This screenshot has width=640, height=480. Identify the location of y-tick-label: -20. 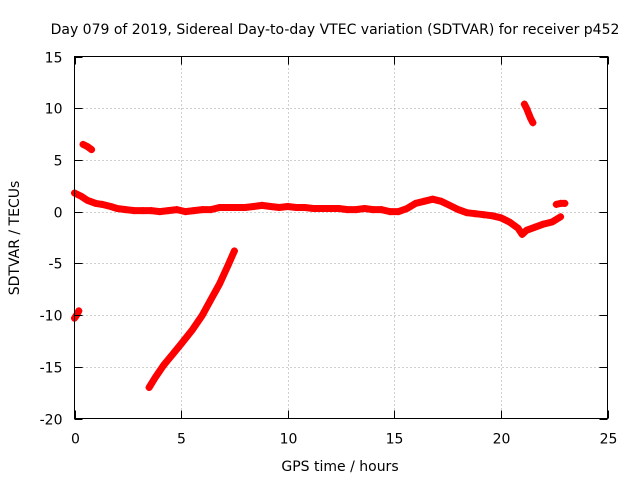
(51, 421).